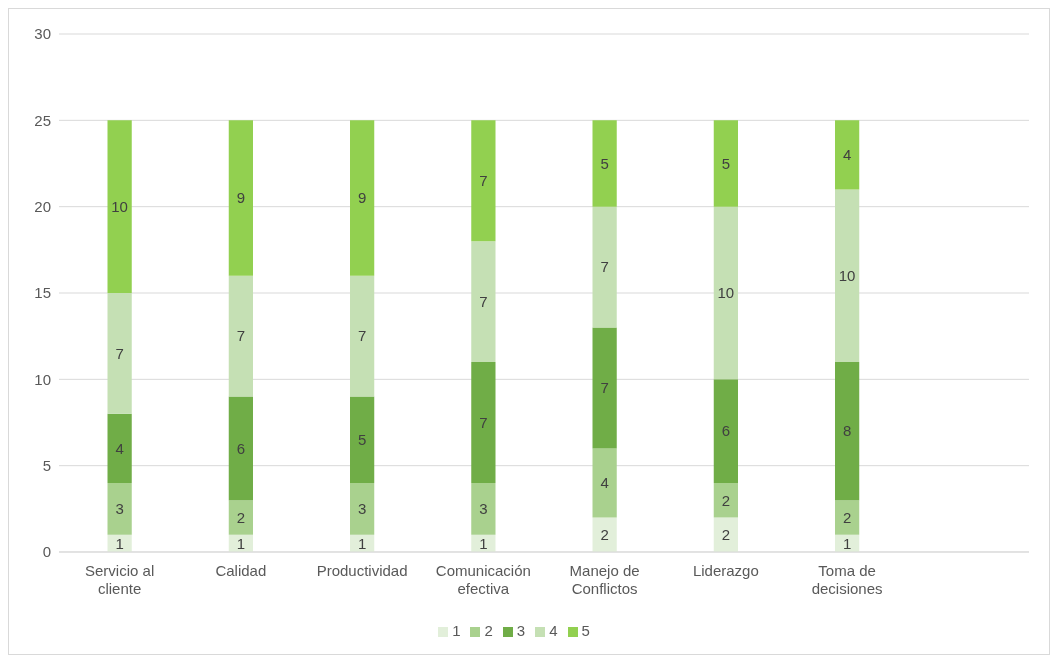  Describe the element at coordinates (521, 630) in the screenshot. I see `legend-label: 3` at that location.